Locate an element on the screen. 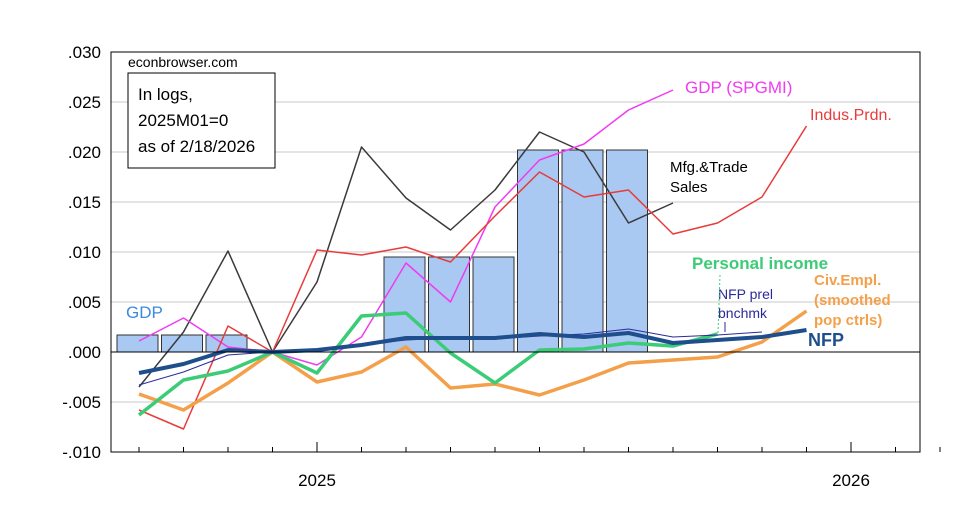 This screenshot has height=532, width=979. label-nfp-bnchmk-2: bnchmk is located at coordinates (743, 313).